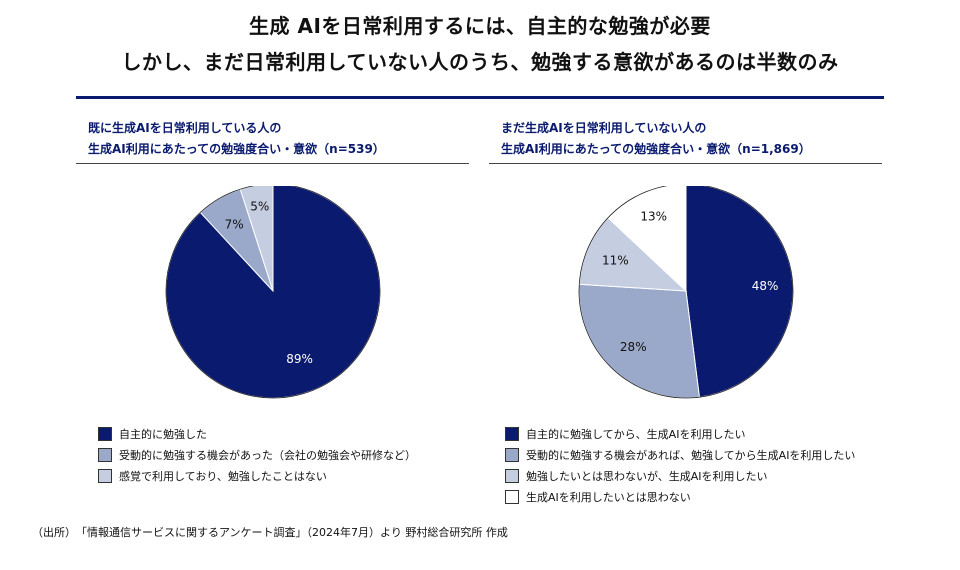 The height and width of the screenshot is (570, 960). I want to click on left-legend-item: 感覚で利用しており、勉強したことはない, so click(257, 475).